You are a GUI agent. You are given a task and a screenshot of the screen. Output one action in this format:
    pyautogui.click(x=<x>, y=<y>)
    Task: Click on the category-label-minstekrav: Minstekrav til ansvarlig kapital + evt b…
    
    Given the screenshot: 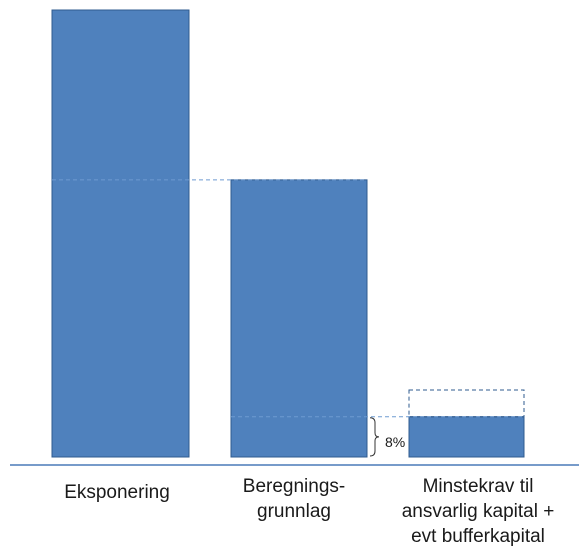 What is the action you would take?
    pyautogui.click(x=478, y=511)
    